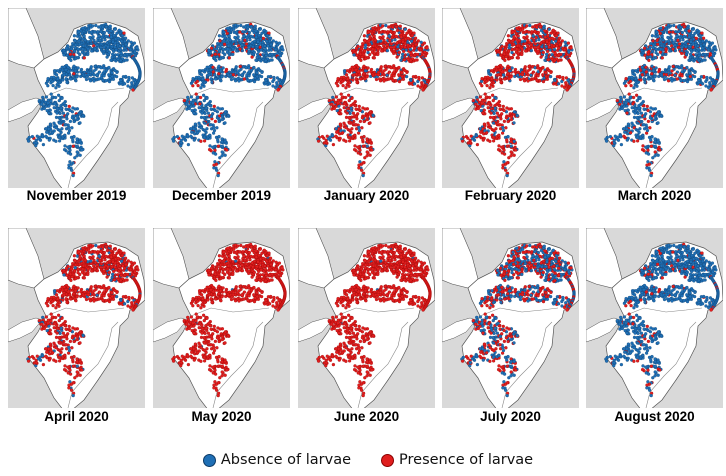 This screenshot has width=726, height=476. What do you see at coordinates (231, 104) in the screenshot?
I see `study-region` at bounding box center [231, 104].